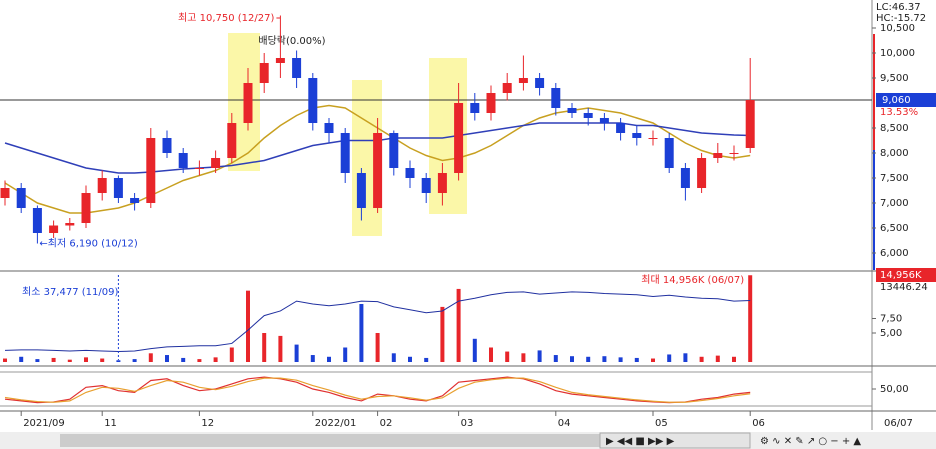 The image size is (936, 449). What do you see at coordinates (891, 333) in the screenshot?
I see `y-tick-label: 5,00` at bounding box center [891, 333].